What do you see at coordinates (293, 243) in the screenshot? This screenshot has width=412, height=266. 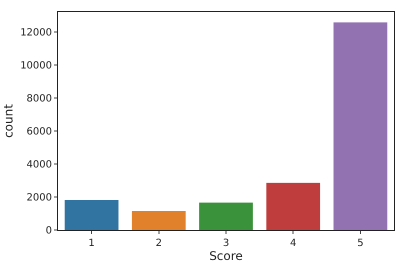 I see `x-tick-label: 4` at bounding box center [293, 243].